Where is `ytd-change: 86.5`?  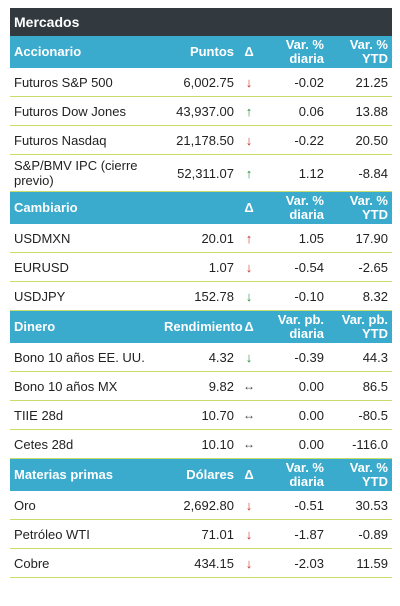 ytd-change: 86.5 is located at coordinates (360, 386).